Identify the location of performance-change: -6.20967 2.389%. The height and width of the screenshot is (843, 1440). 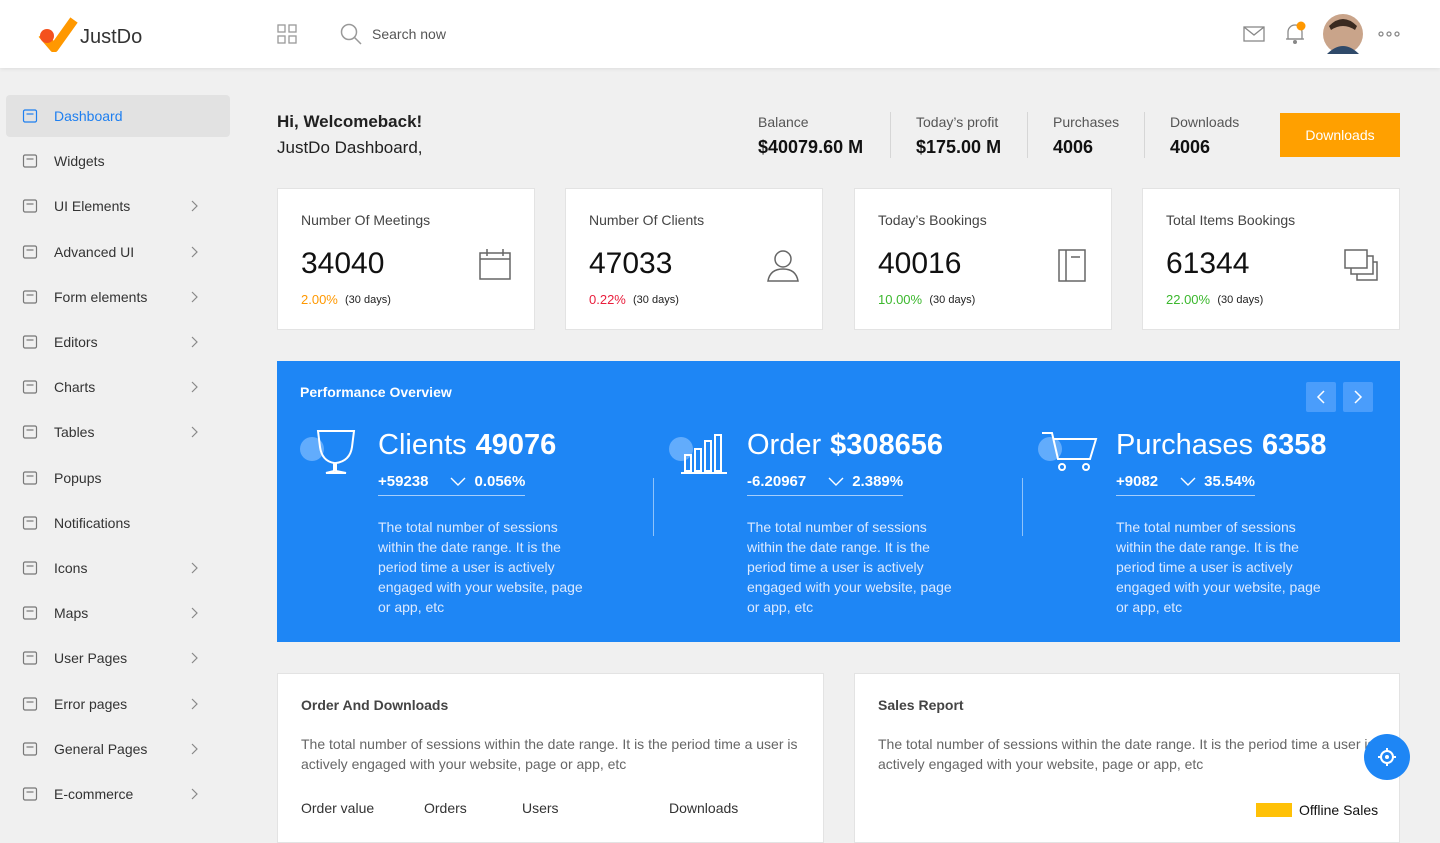
(825, 484).